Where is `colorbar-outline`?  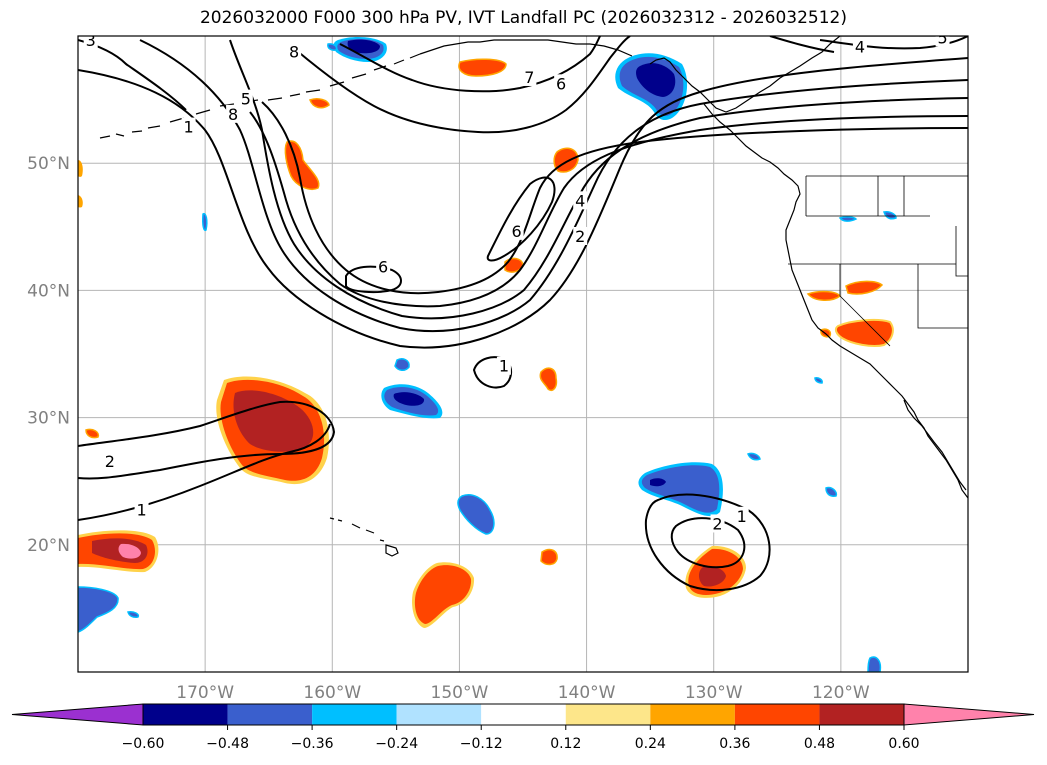
colorbar-outline is located at coordinates (523, 714).